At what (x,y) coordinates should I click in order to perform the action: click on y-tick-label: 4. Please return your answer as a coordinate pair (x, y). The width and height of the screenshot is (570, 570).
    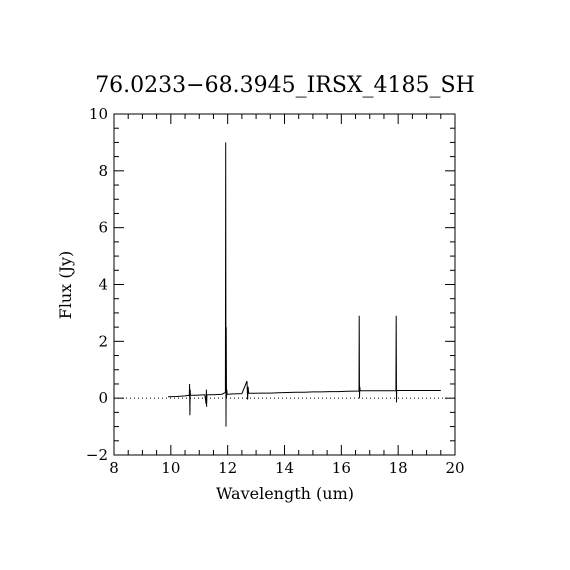
    Looking at the image, I should click on (103, 285).